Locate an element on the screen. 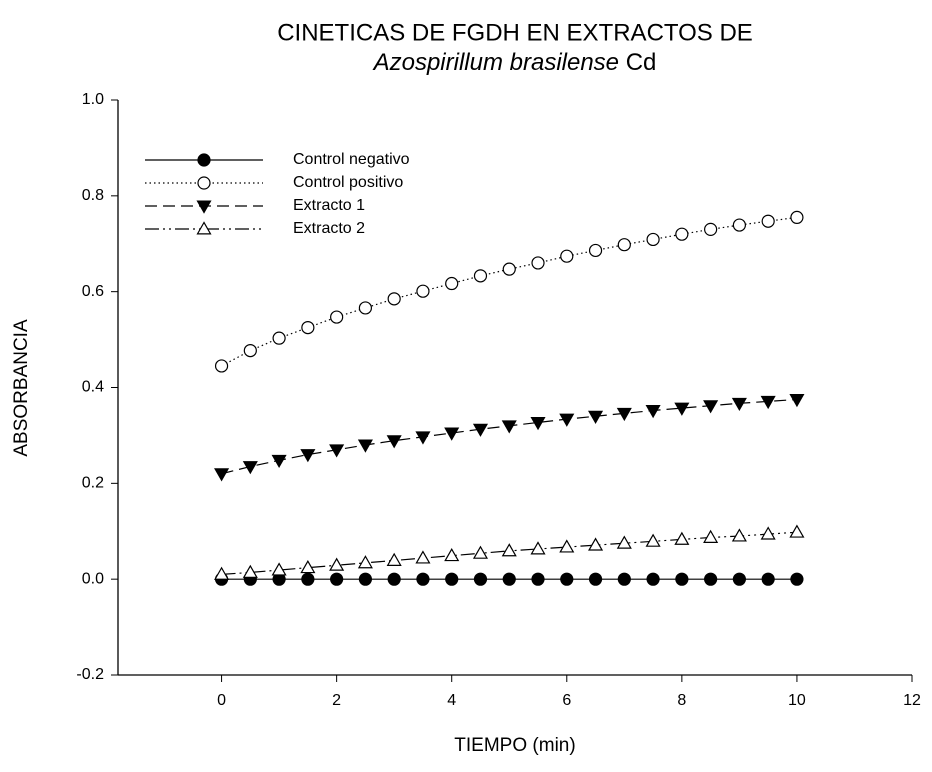 The width and height of the screenshot is (932, 772). y-tick-label: 0.6 is located at coordinates (93, 291).